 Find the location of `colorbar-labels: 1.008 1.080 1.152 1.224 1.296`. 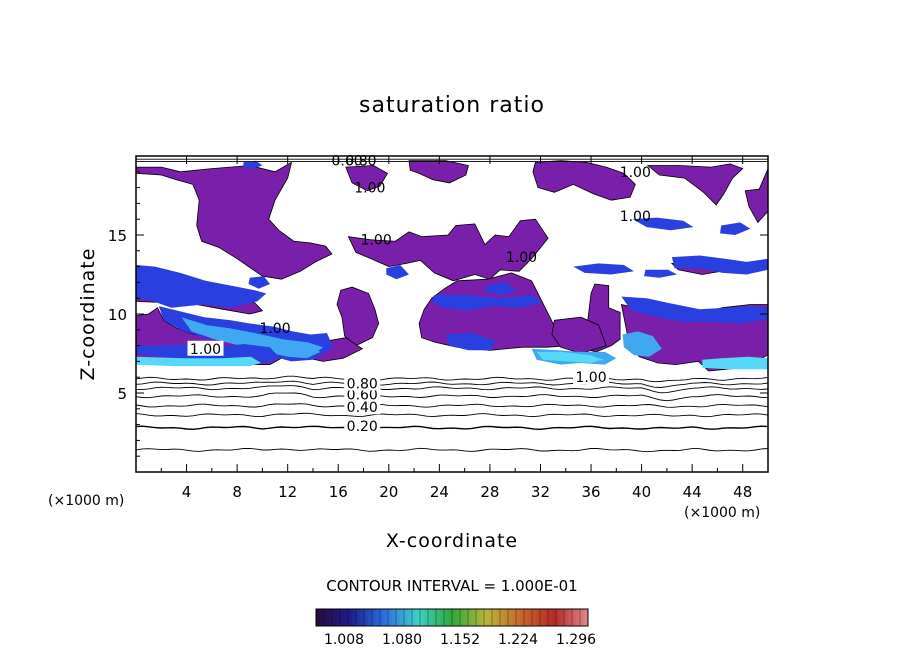

colorbar-labels: 1.008 1.080 1.152 1.224 1.296 is located at coordinates (460, 640).